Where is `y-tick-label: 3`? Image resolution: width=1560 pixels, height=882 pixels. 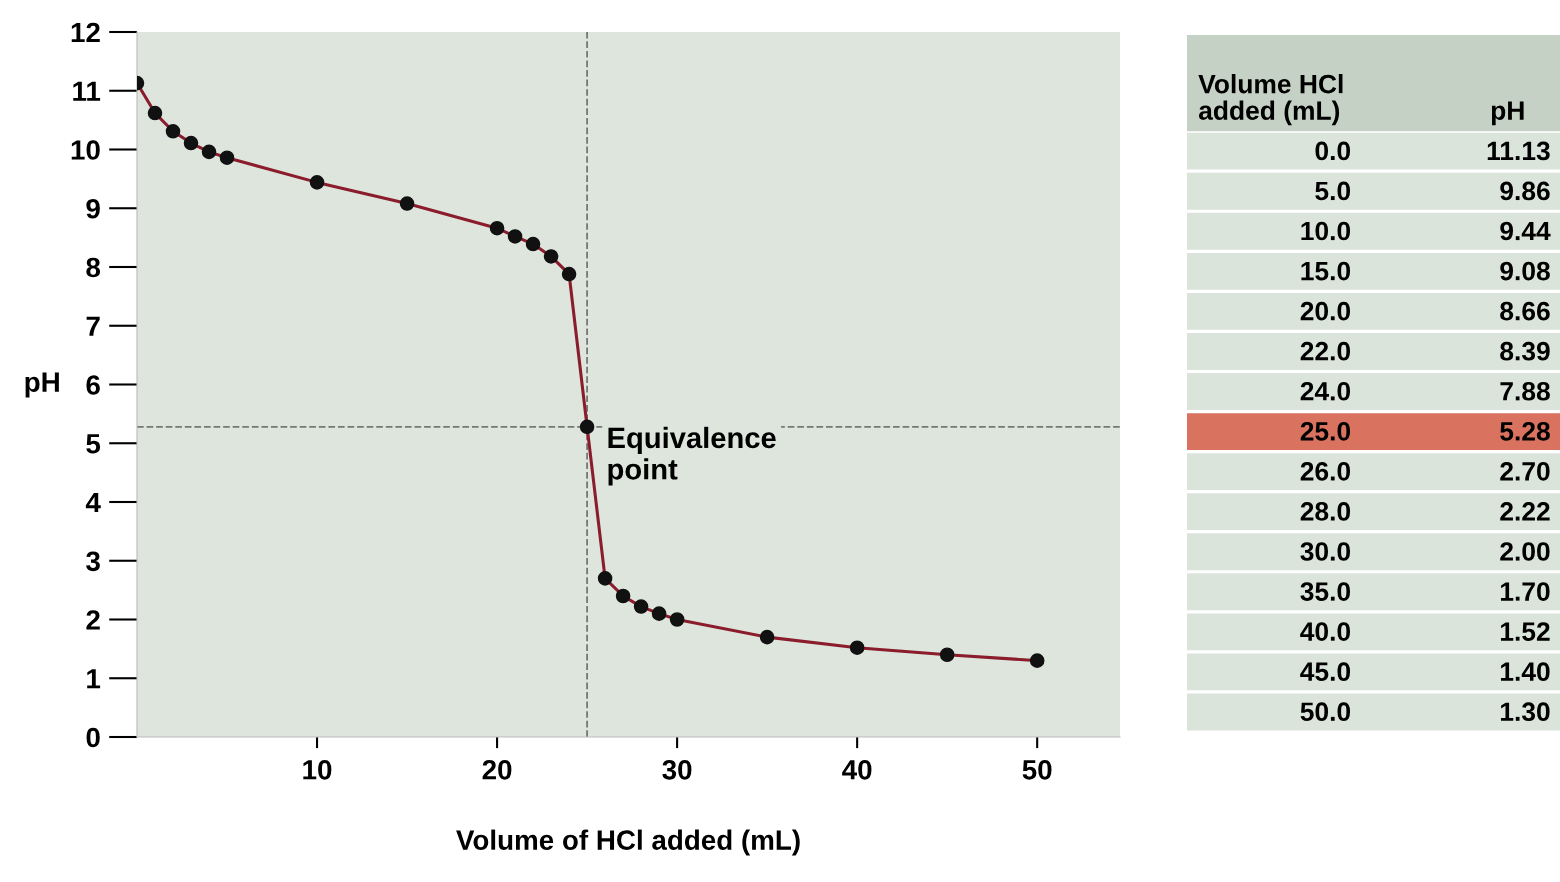
y-tick-label: 3 is located at coordinates (93, 561).